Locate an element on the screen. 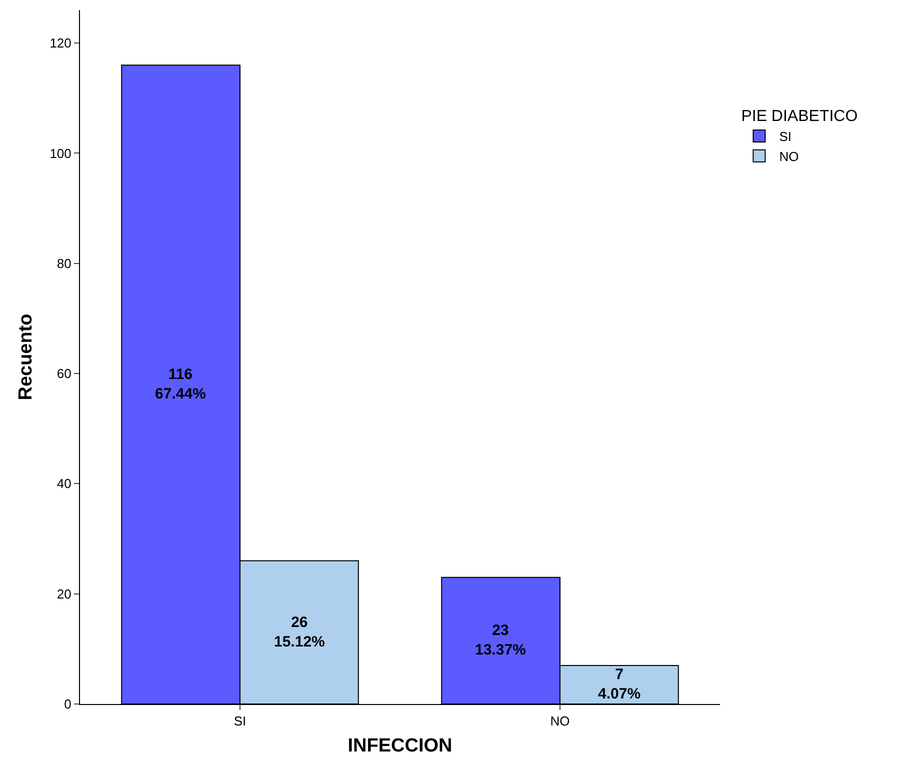 The width and height of the screenshot is (912, 767). y-tick-label: 40 is located at coordinates (64, 484).